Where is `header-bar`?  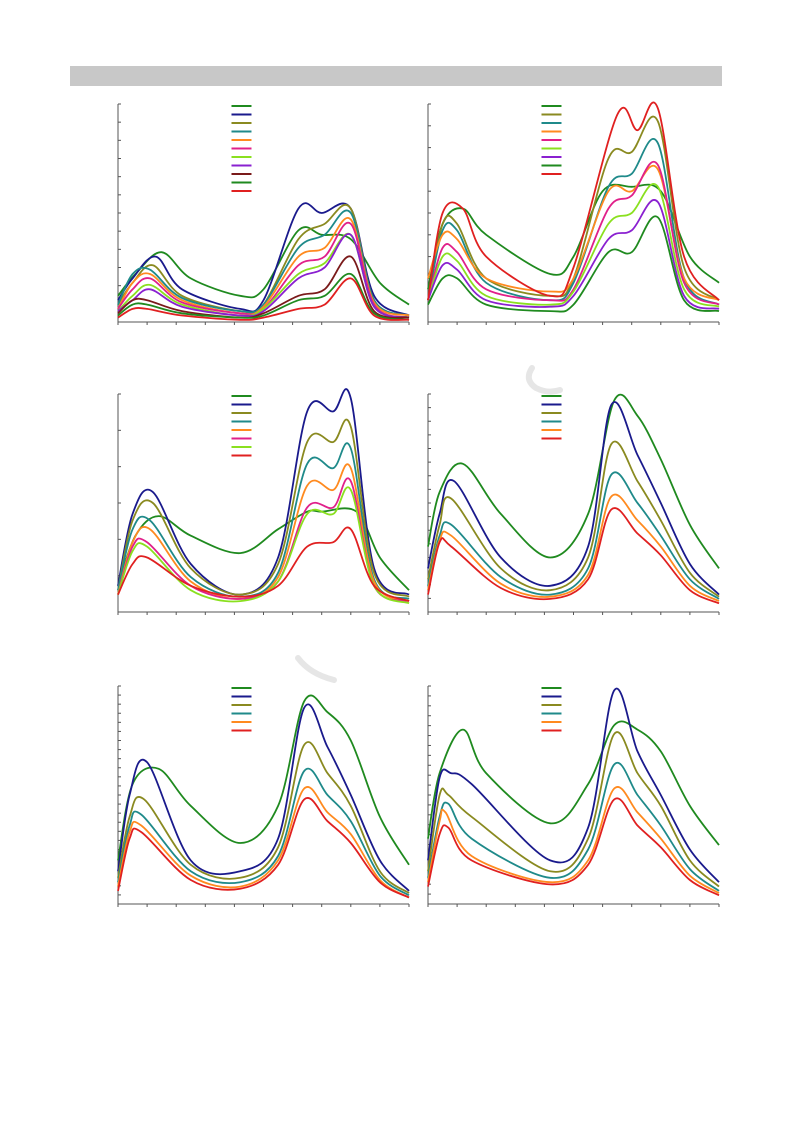 header-bar is located at coordinates (396, 76).